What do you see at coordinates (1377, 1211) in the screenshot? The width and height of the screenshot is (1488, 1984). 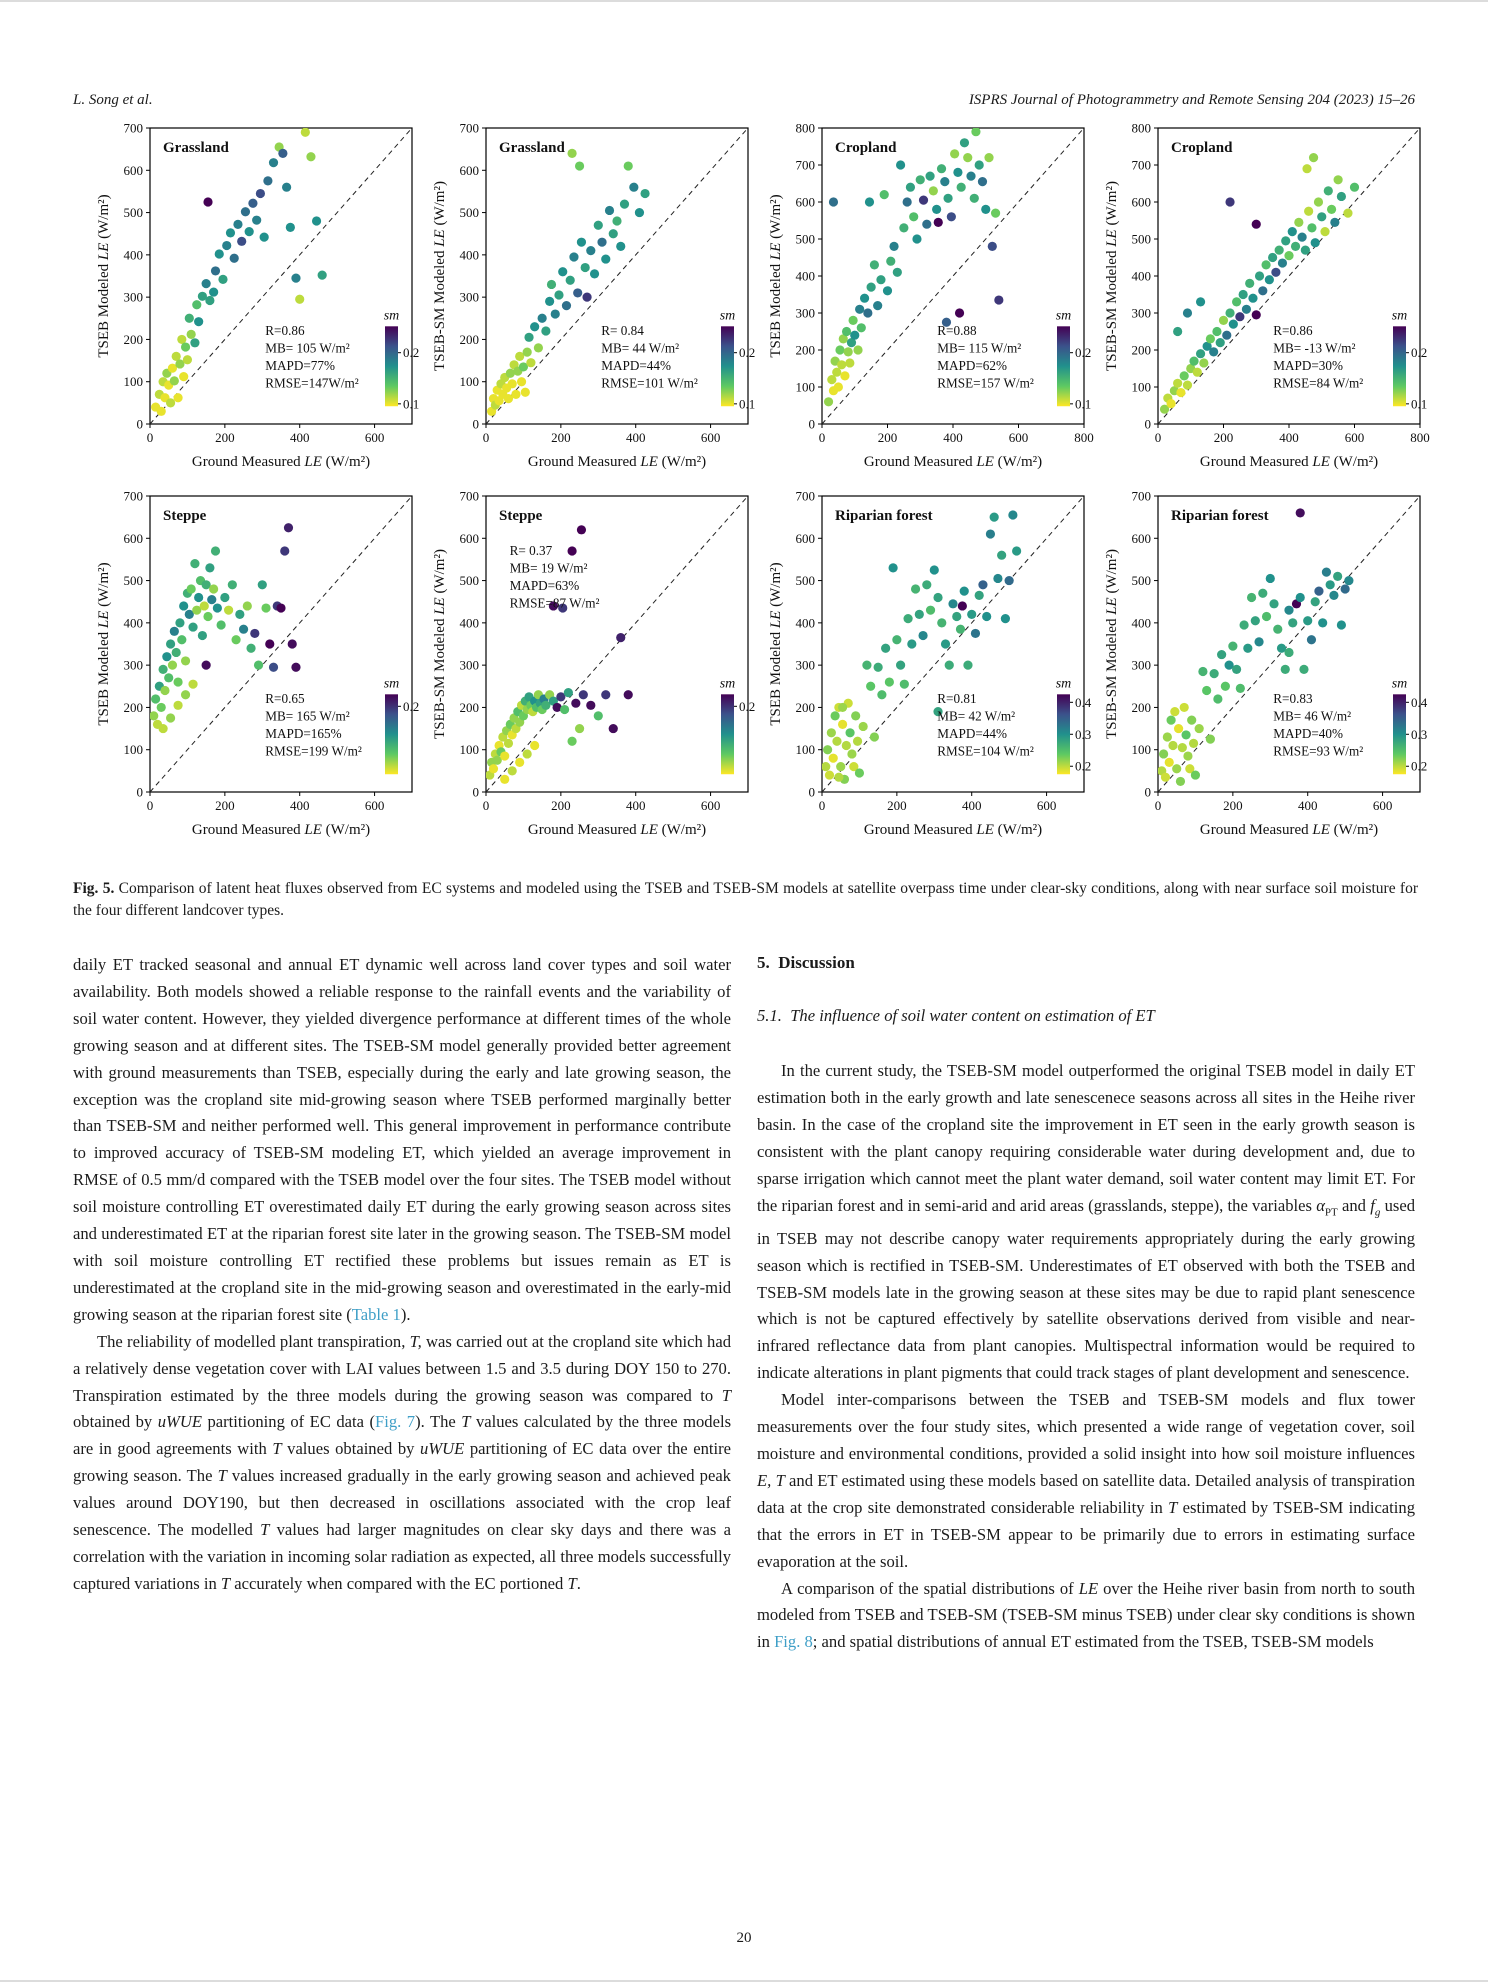 I see `subscript-text: g` at bounding box center [1377, 1211].